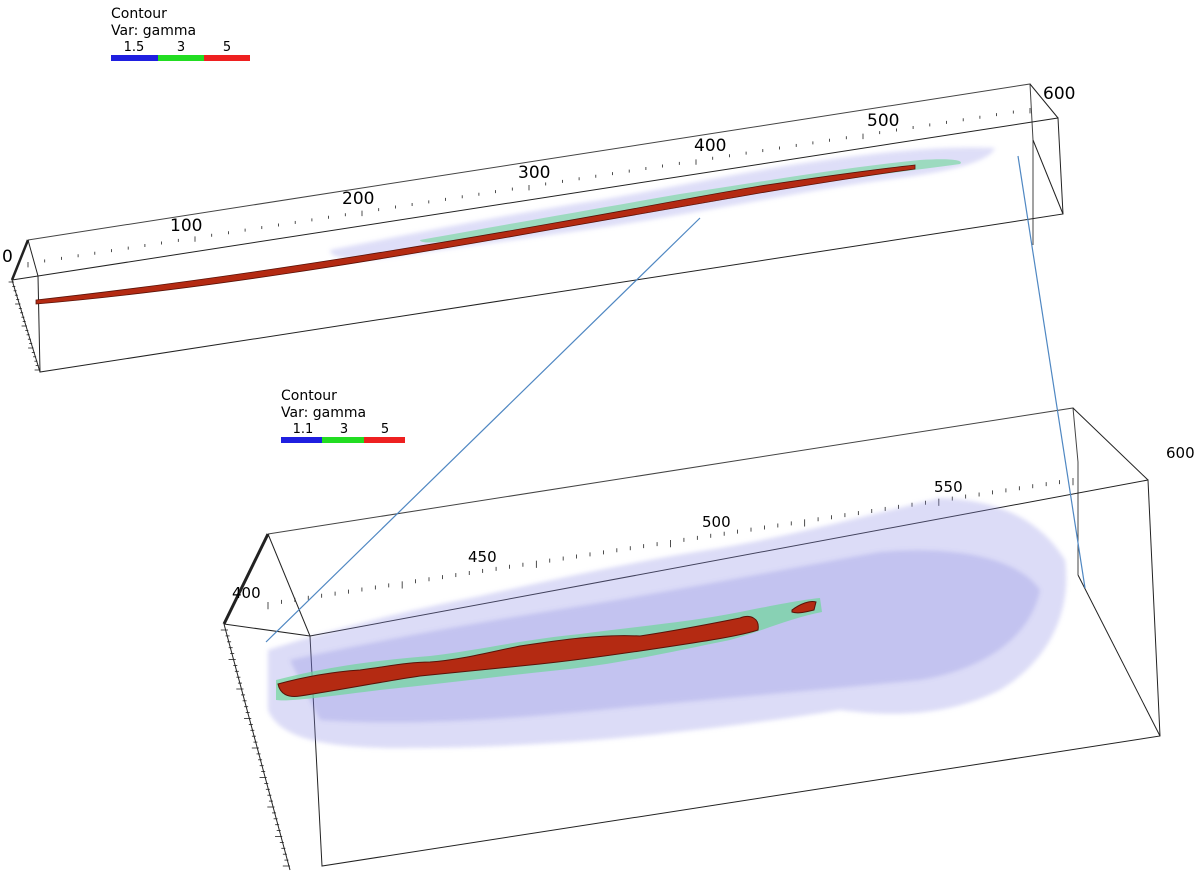 This screenshot has height=882, width=1200. I want to click on top-tick-label-0: 0, so click(7, 257).